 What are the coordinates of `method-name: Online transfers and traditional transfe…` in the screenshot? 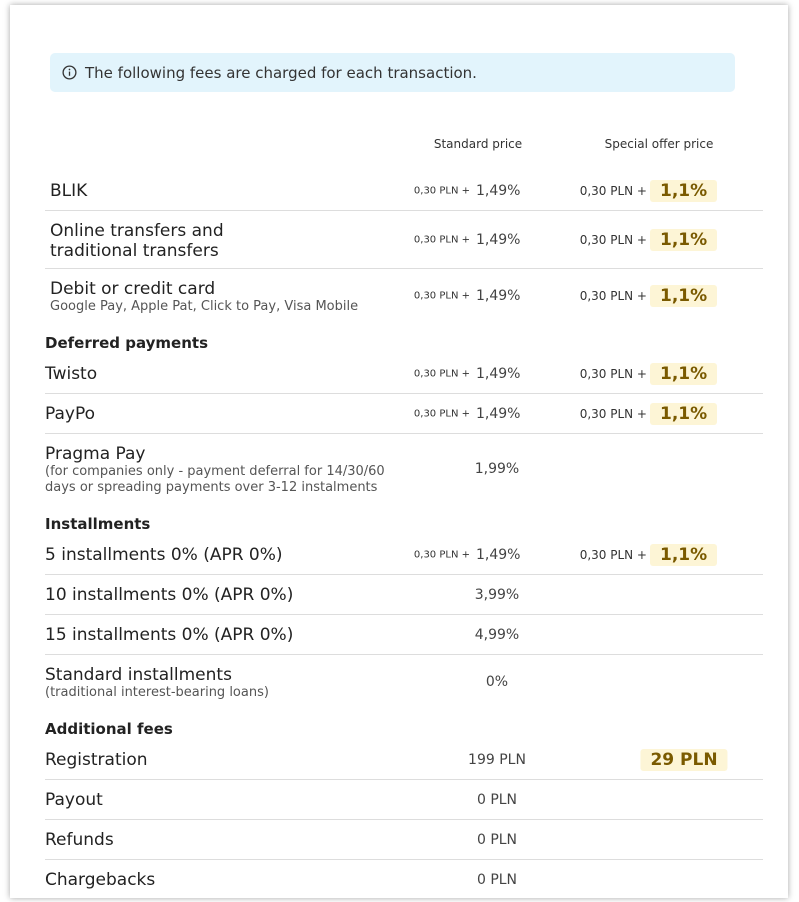 It's located at (137, 241).